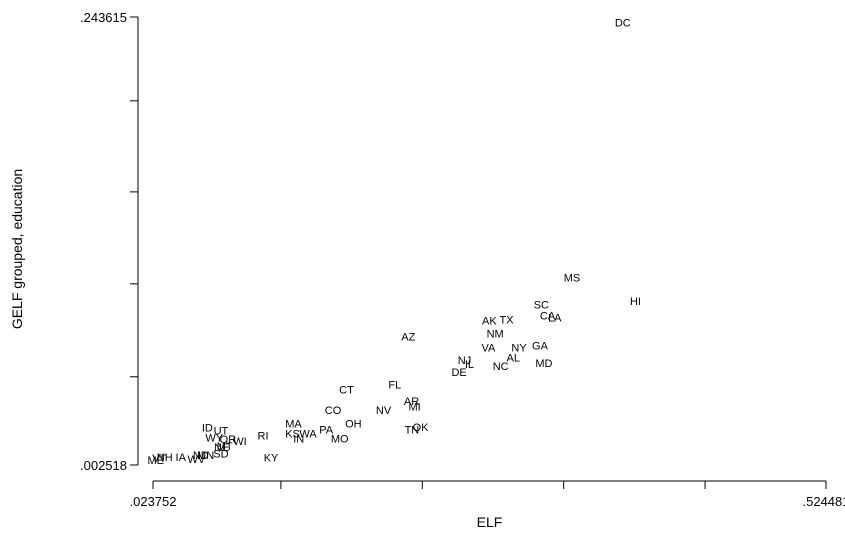 Image resolution: width=845 pixels, height=537 pixels. What do you see at coordinates (293, 425) in the screenshot?
I see `data-point-ma: MA` at bounding box center [293, 425].